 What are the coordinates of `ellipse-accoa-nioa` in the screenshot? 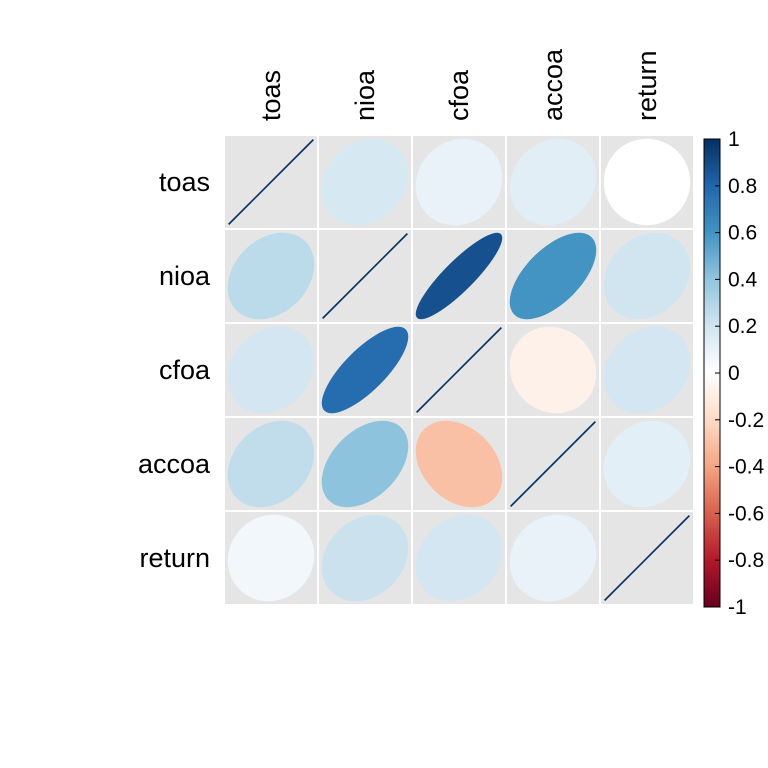 It's located at (365, 464).